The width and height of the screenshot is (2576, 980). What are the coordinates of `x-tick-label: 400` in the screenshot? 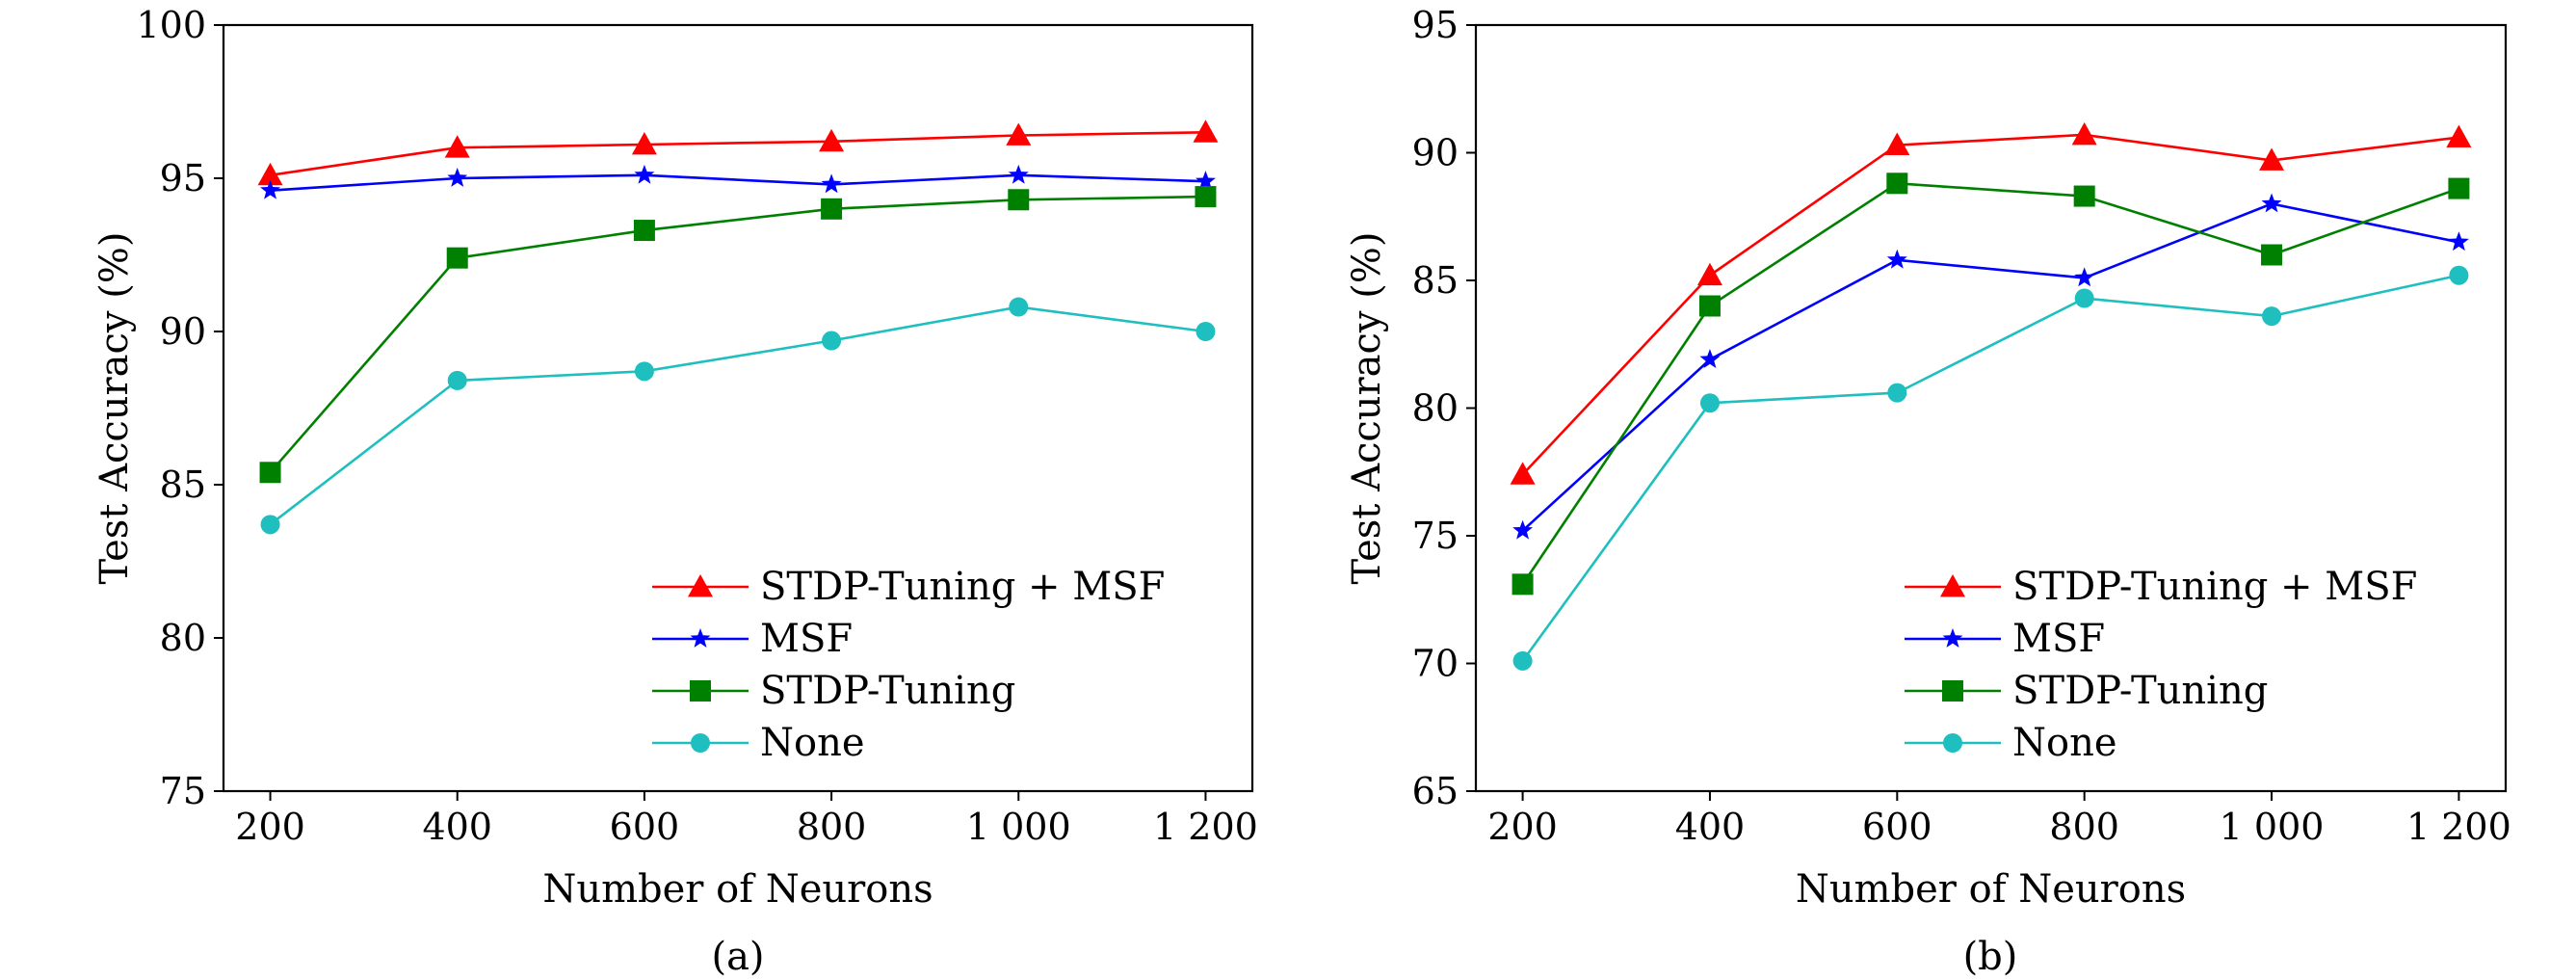 It's located at (1711, 827).